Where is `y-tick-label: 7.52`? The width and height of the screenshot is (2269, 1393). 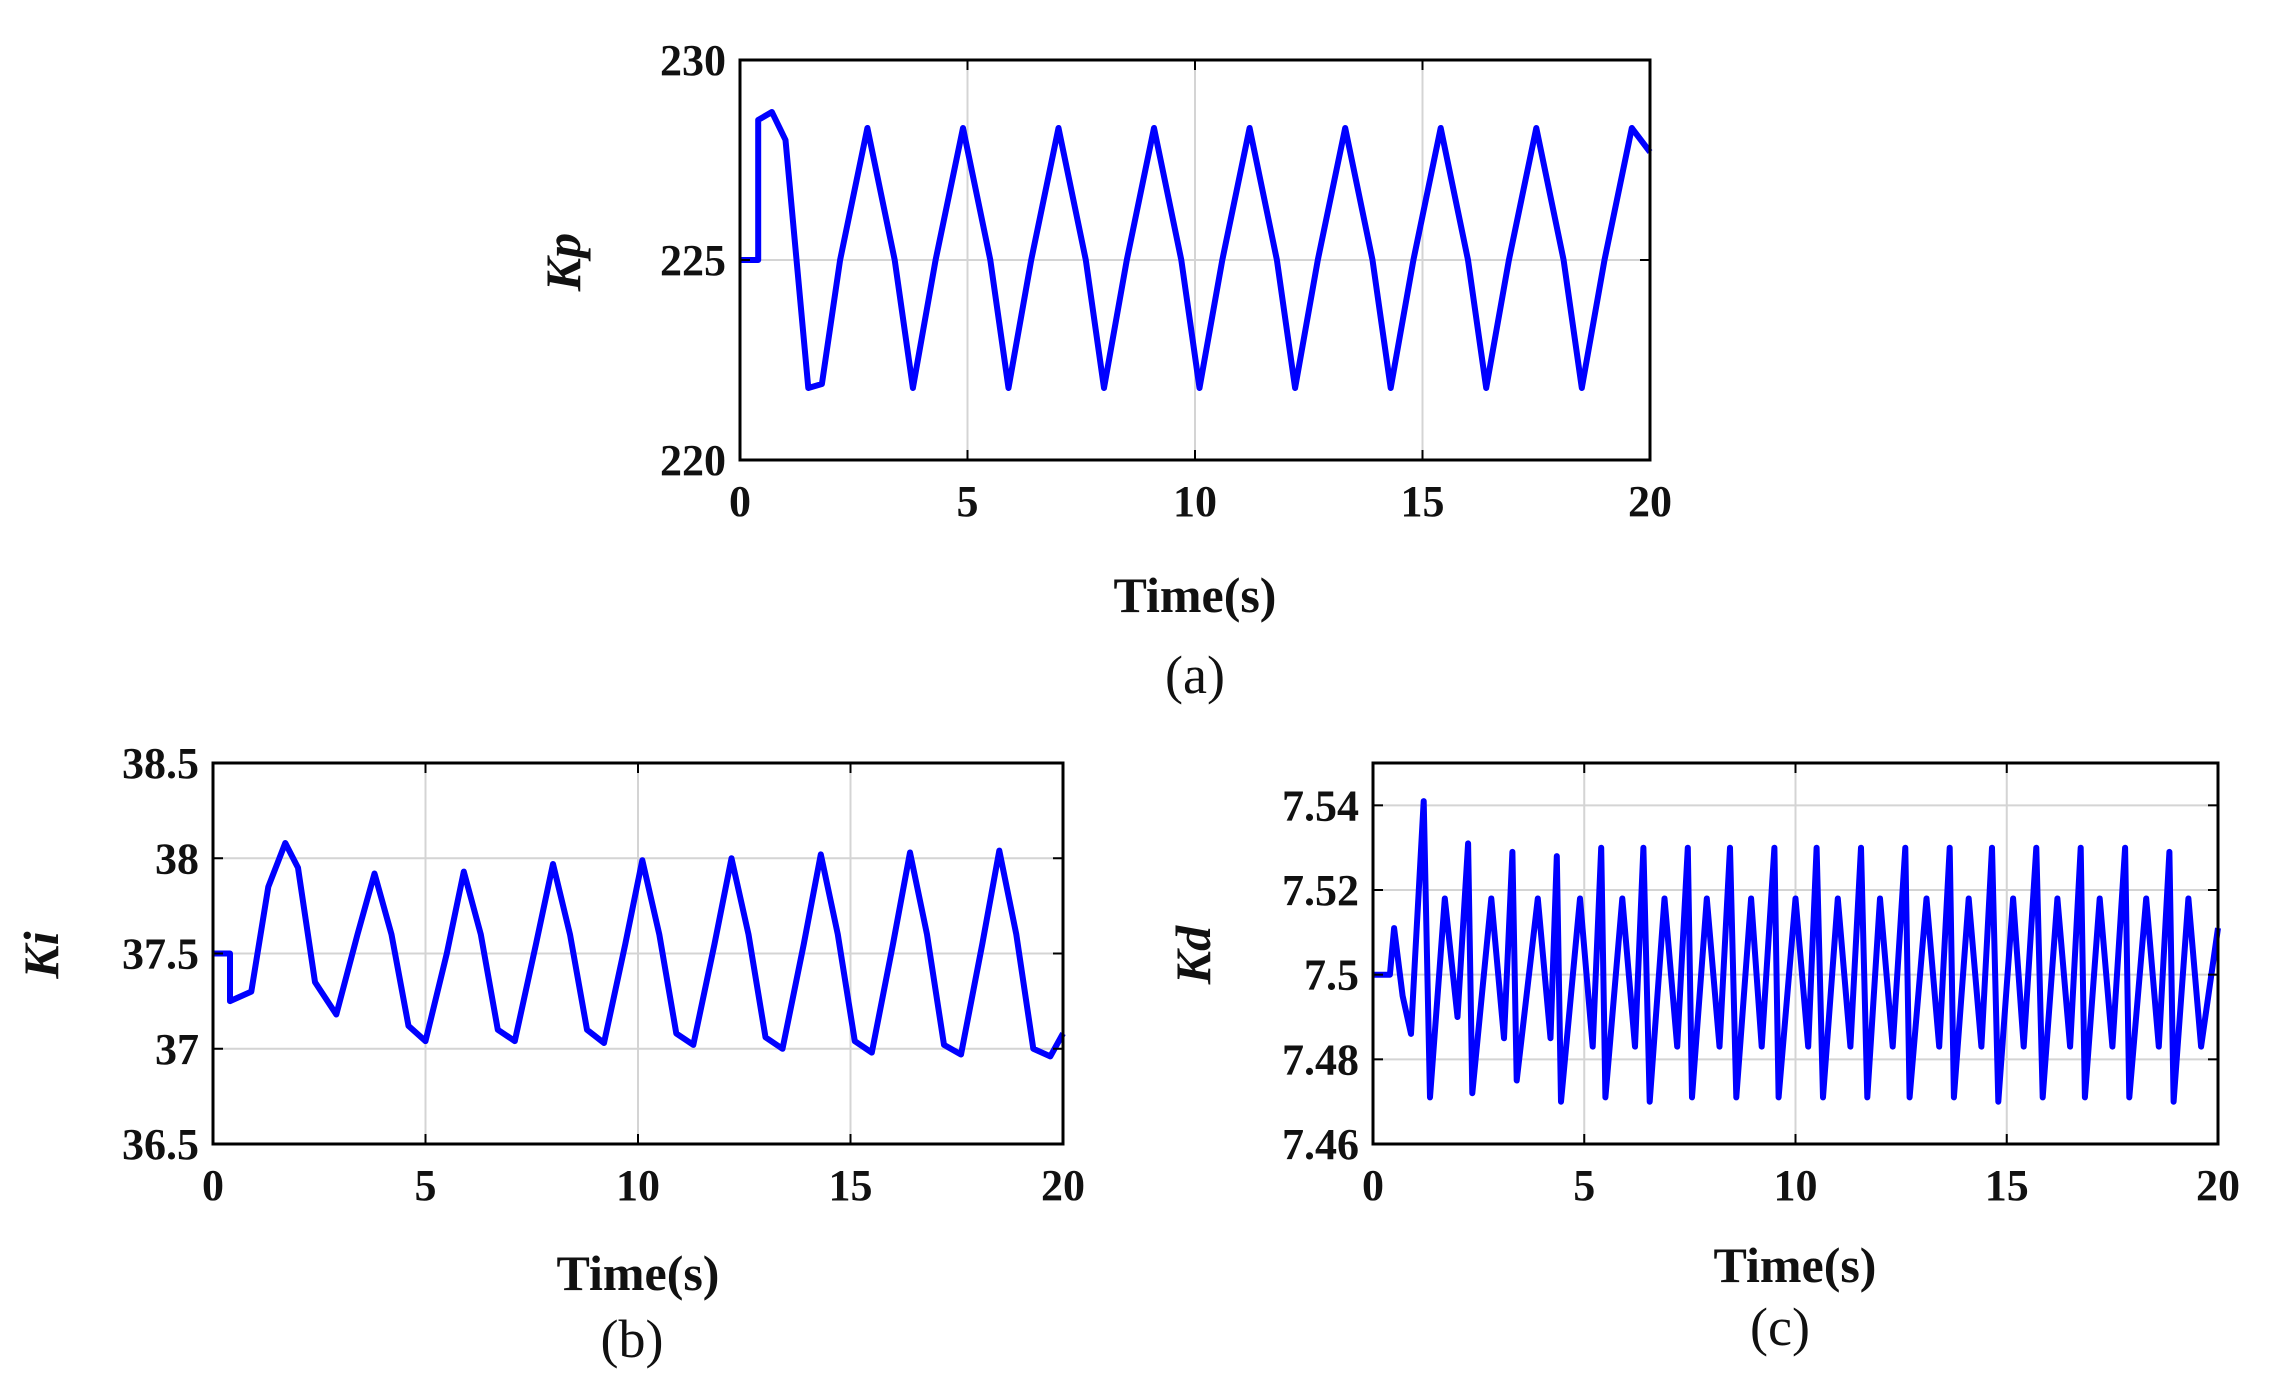 y-tick-label: 7.52 is located at coordinates (1320, 890).